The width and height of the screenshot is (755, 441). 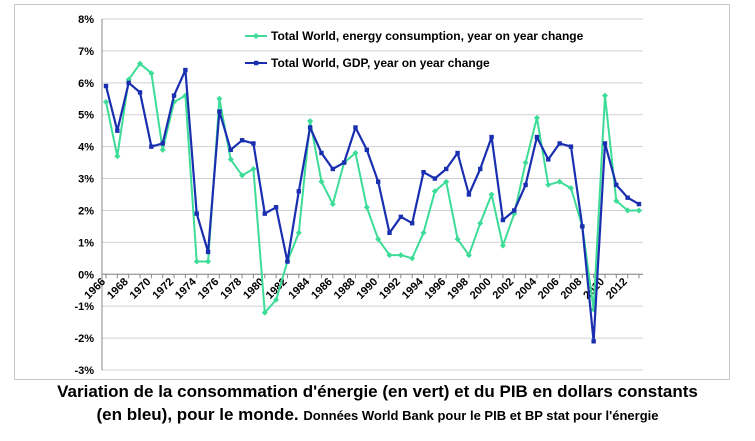 What do you see at coordinates (617, 289) in the screenshot?
I see `x-tick-label: 2012` at bounding box center [617, 289].